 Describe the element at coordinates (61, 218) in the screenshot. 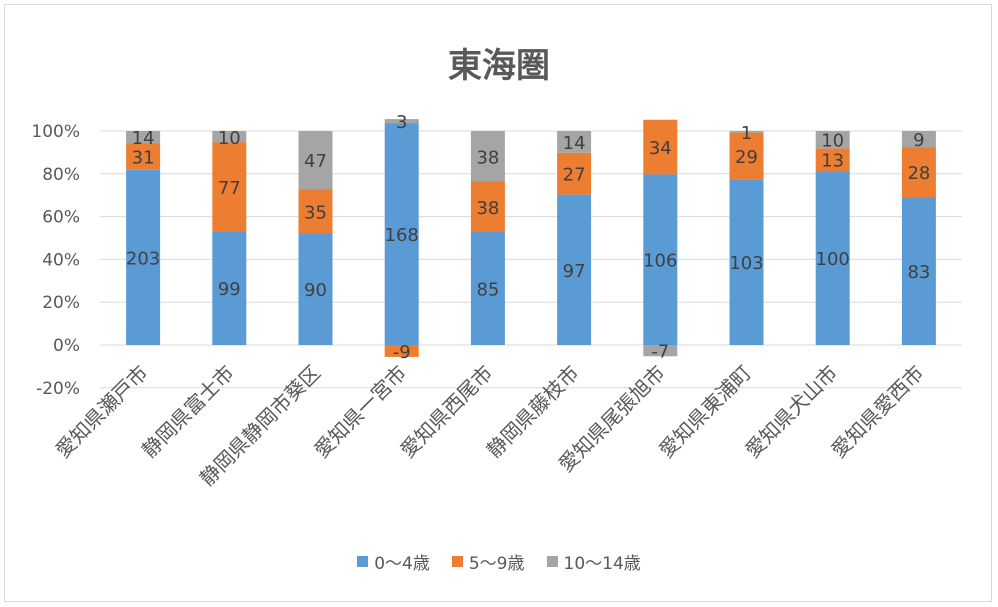

I see `y-tick-label: 60%` at that location.